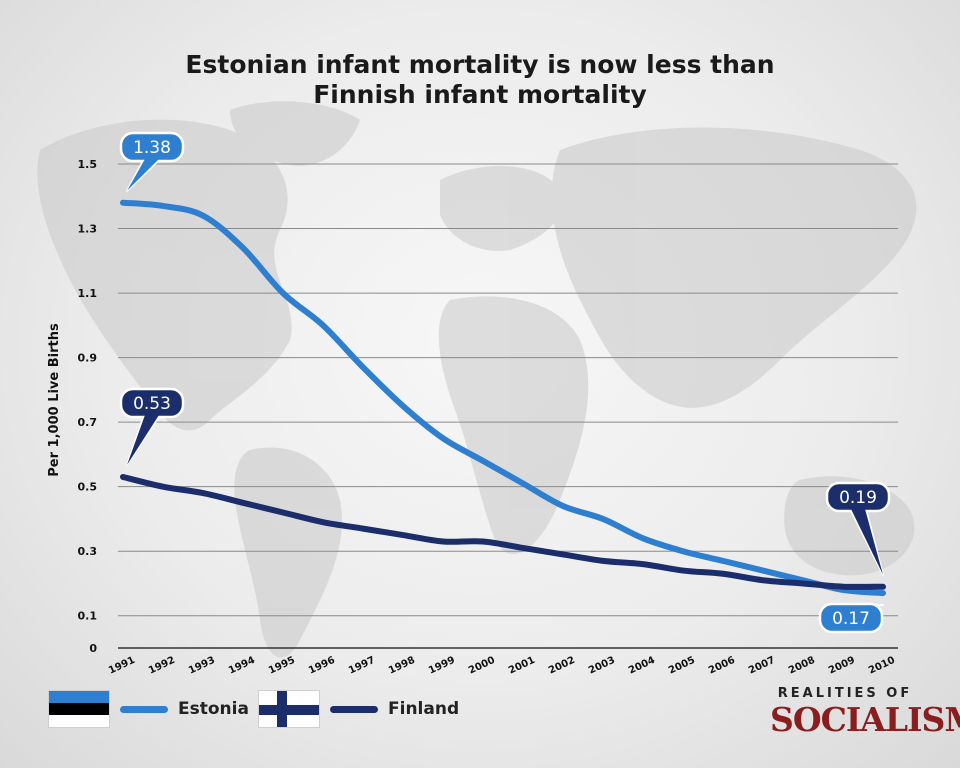 Image resolution: width=960 pixels, height=768 pixels. What do you see at coordinates (424, 709) in the screenshot?
I see `legend-finland-label: Finland` at bounding box center [424, 709].